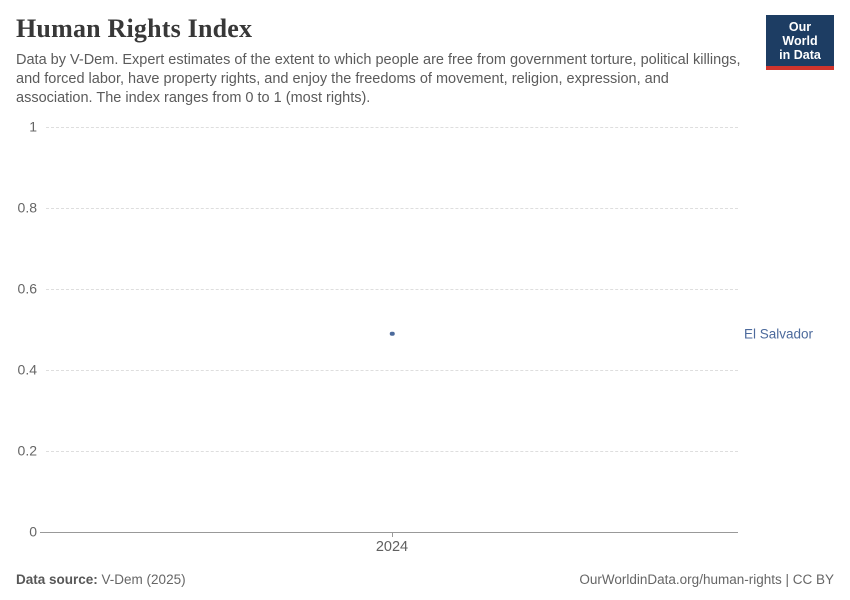 The width and height of the screenshot is (850, 600). Describe the element at coordinates (143, 579) in the screenshot. I see `data-source-value: V-Dem (2025)` at that location.